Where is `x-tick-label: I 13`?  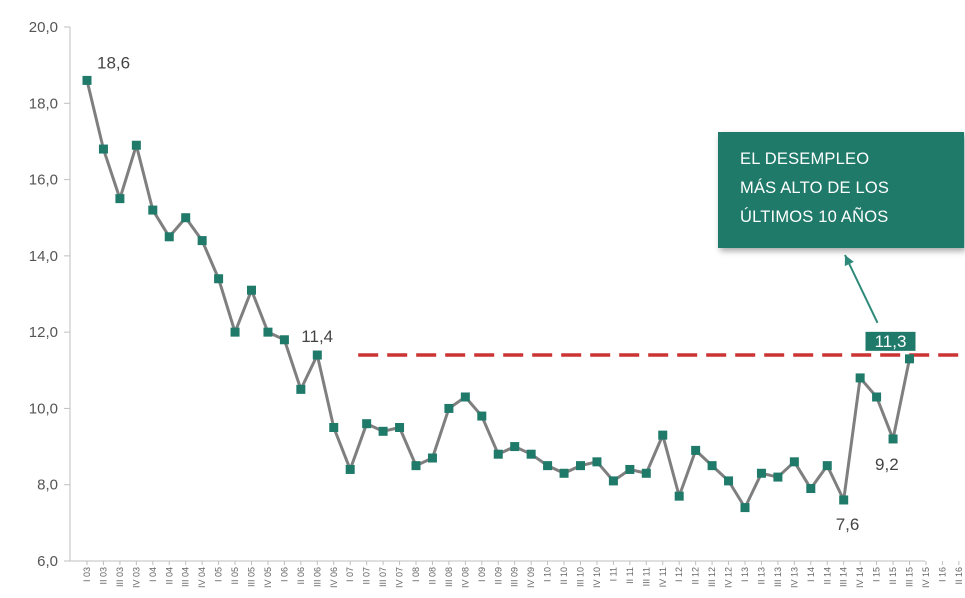 x-tick-label: I 13 is located at coordinates (745, 574).